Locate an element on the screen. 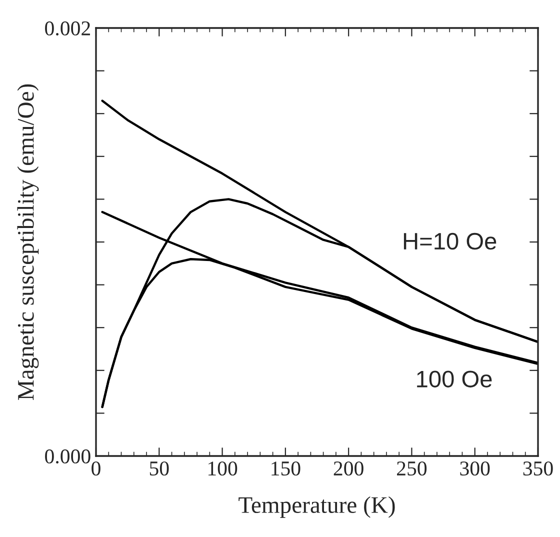 This screenshot has width=560, height=537. y-tick-label: 0.000 is located at coordinates (67, 456).